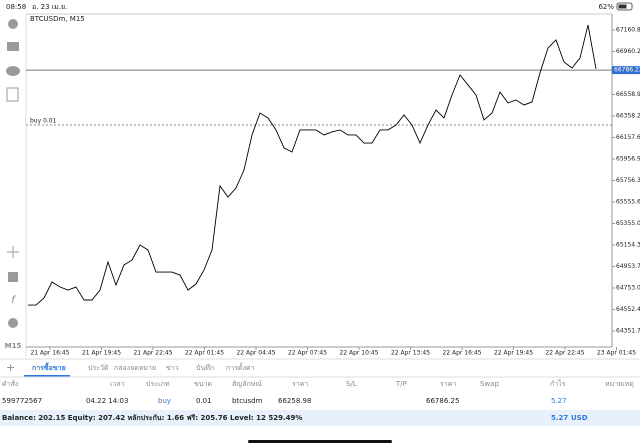 The image size is (640, 447). Describe the element at coordinates (628, 287) in the screenshot. I see `y-tick-label: 64753.05` at that location.